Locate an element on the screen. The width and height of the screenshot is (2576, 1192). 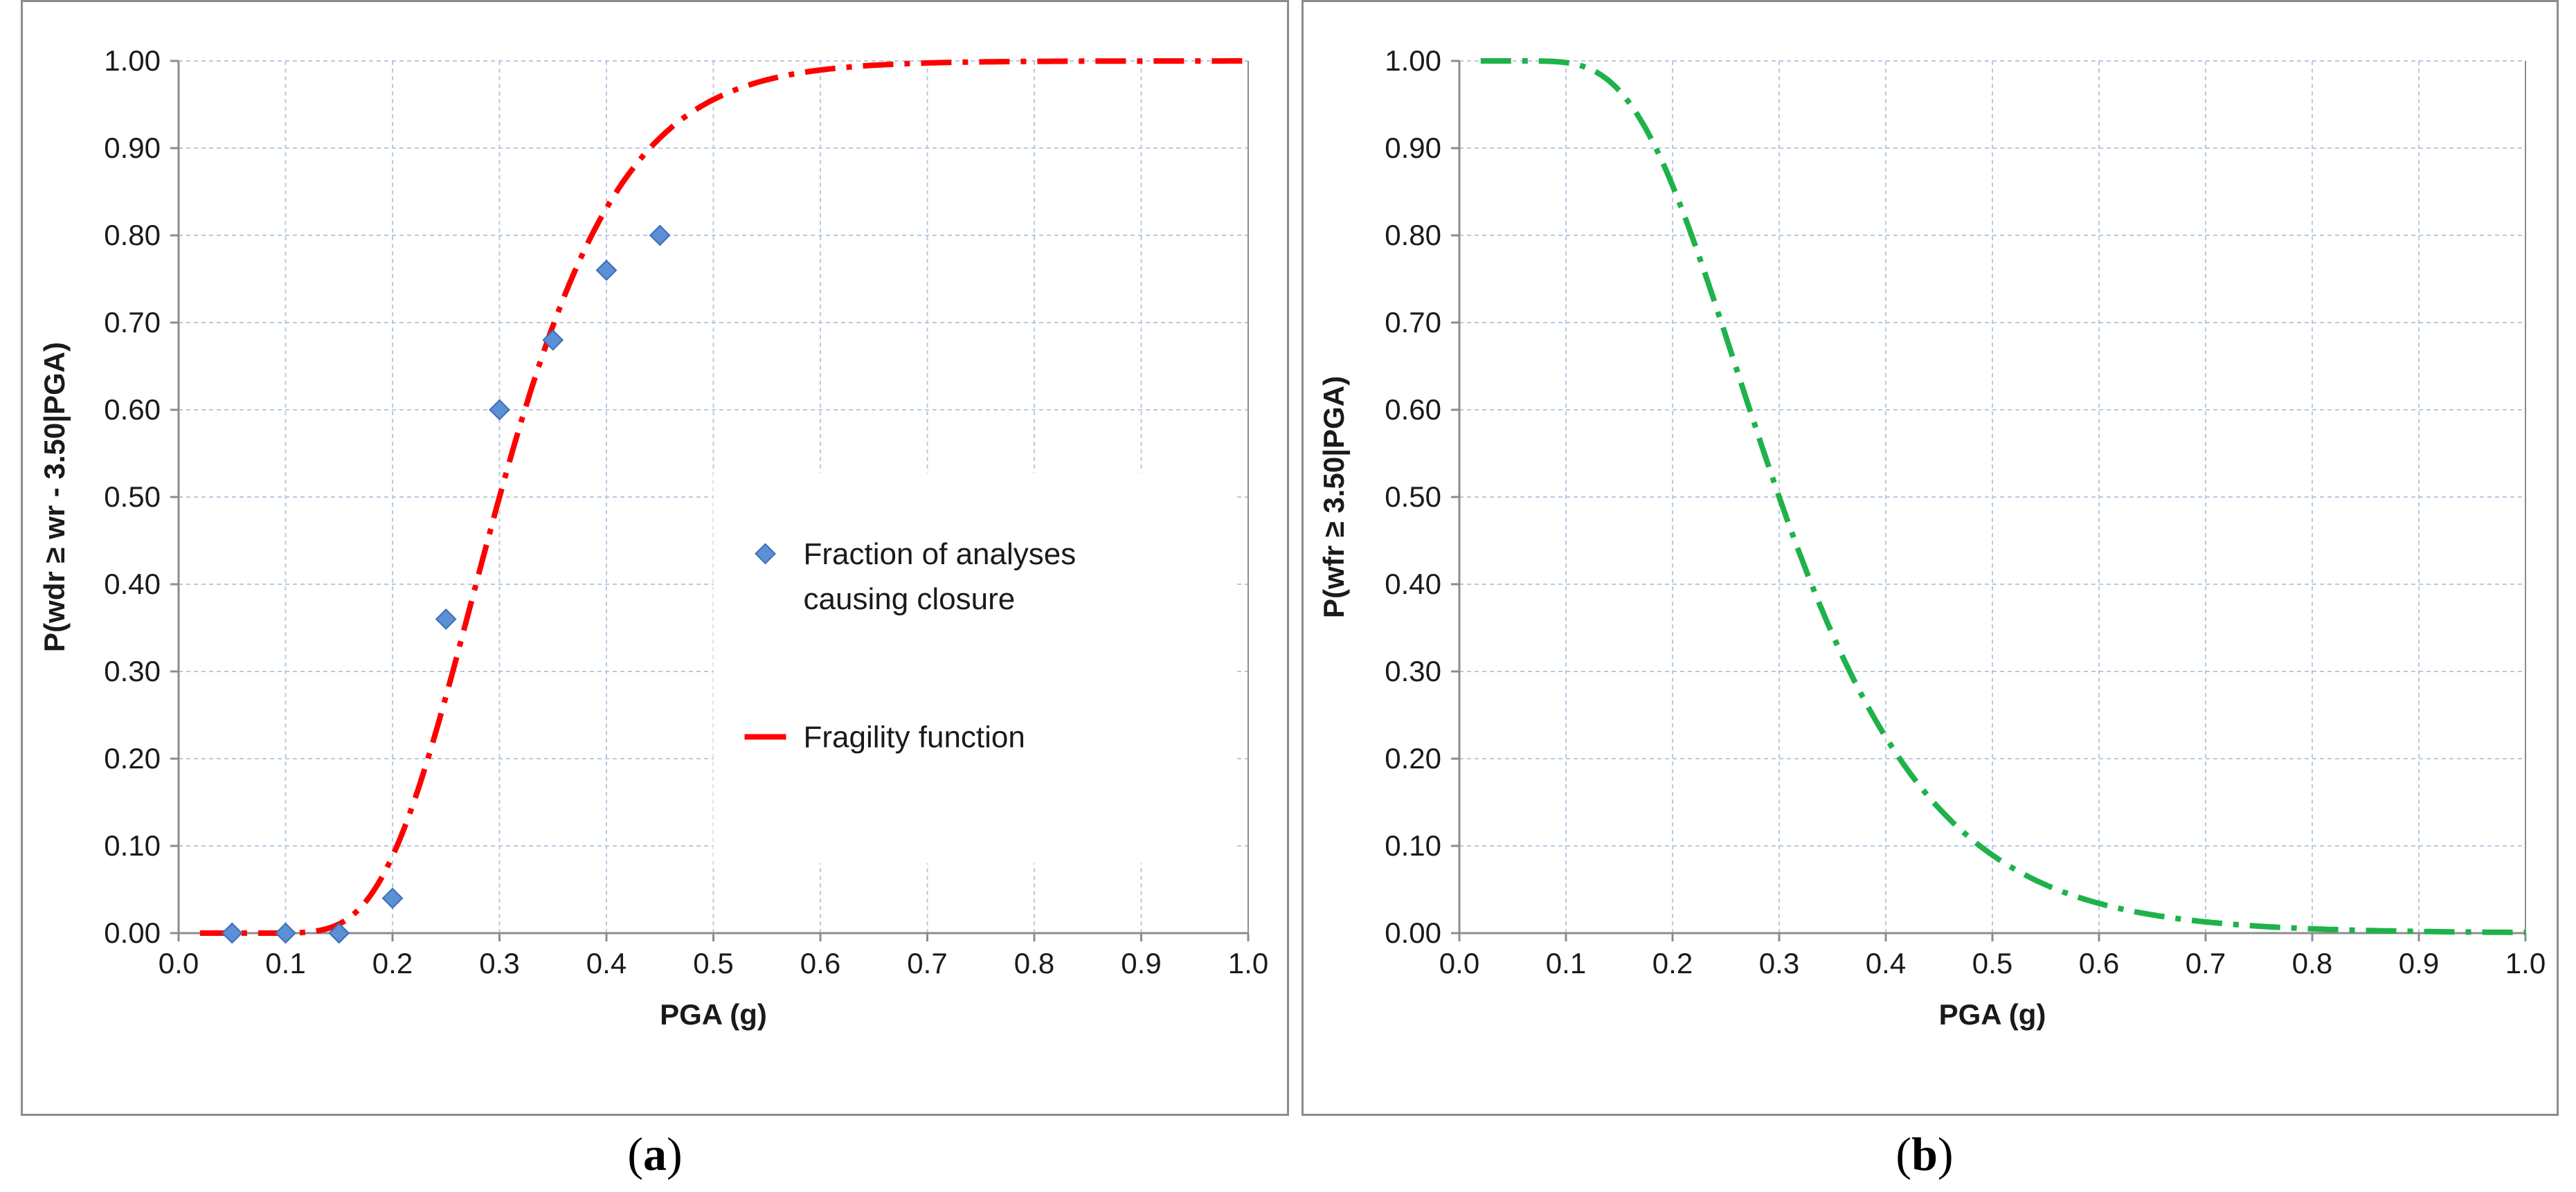
legend-scatter-label-line2: causing closure is located at coordinates (910, 599).